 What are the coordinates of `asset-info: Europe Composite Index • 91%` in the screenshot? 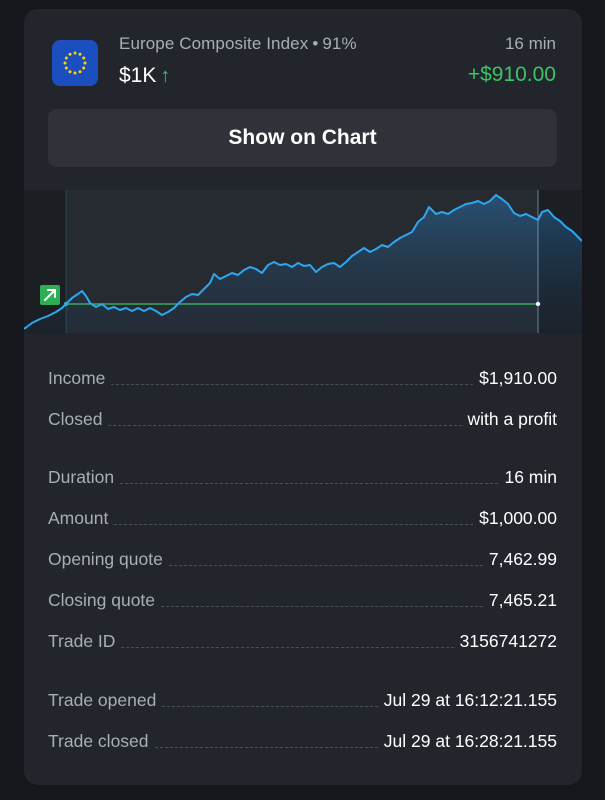 It's located at (238, 44).